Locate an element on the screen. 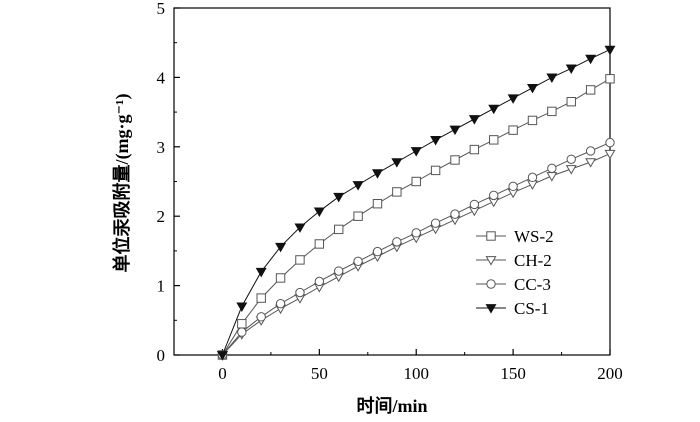  x-tick-label: 150 is located at coordinates (513, 373).